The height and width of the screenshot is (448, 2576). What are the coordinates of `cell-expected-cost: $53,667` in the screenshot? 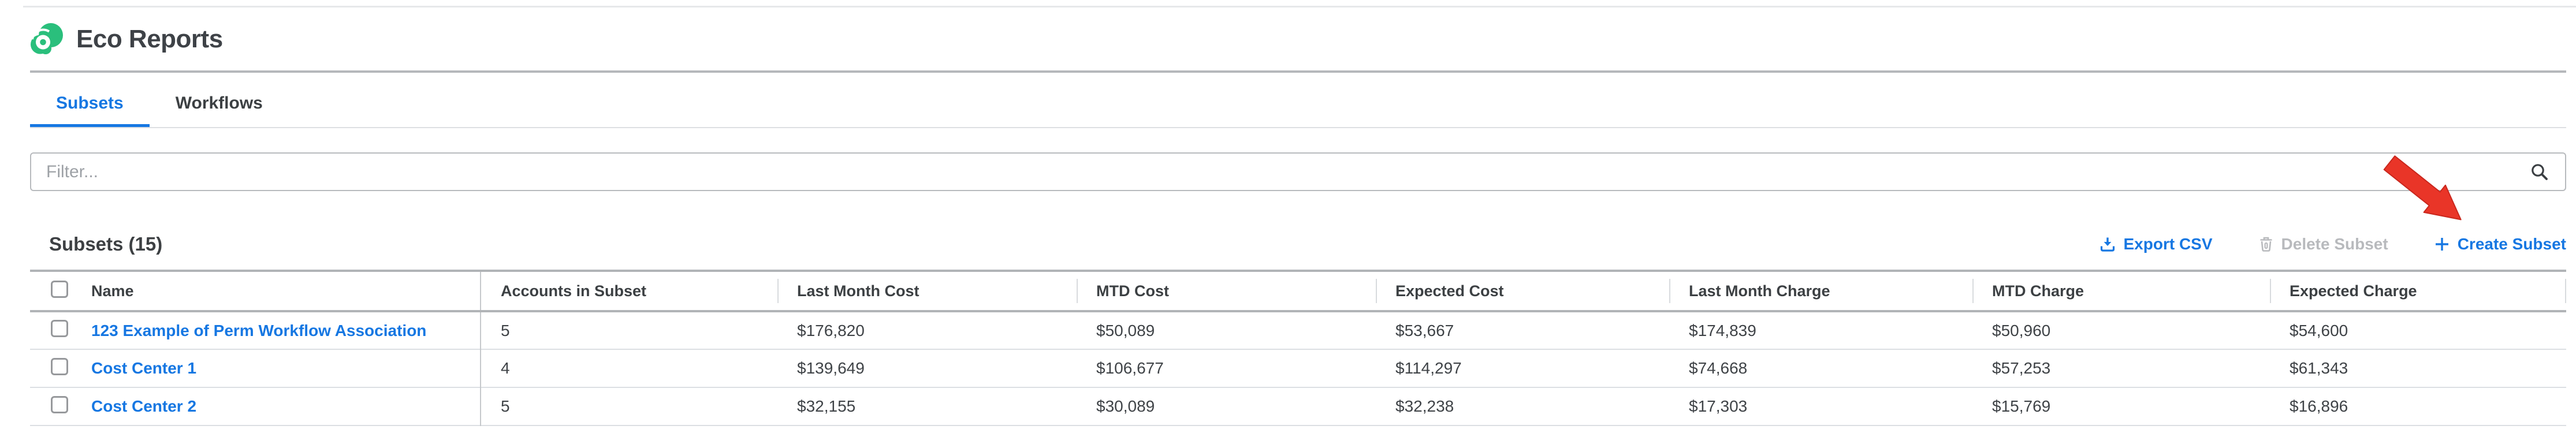 It's located at (1424, 330).